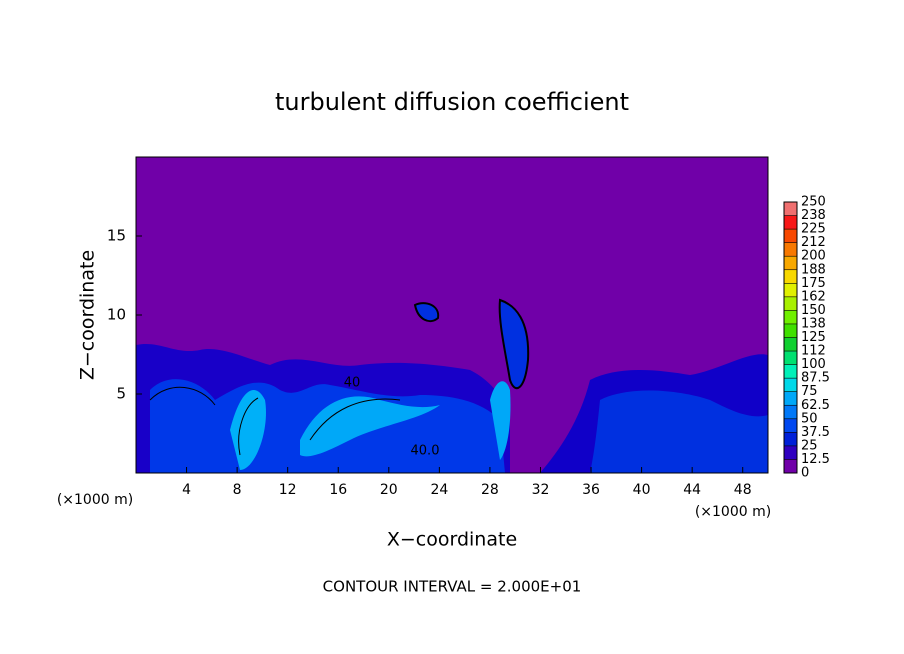 The width and height of the screenshot is (904, 654). Describe the element at coordinates (813, 296) in the screenshot. I see `colorbar-label: 162` at that location.